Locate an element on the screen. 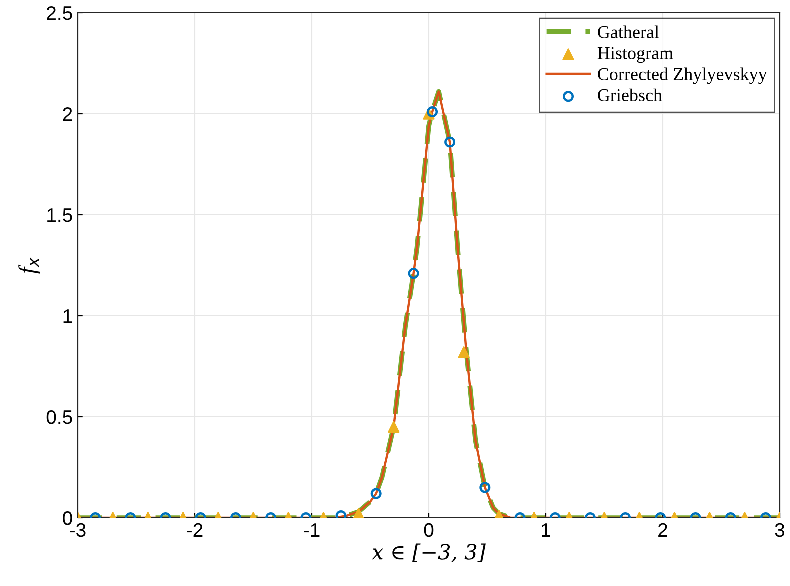 This screenshot has height=586, width=790. y-tick-label: 2 is located at coordinates (67, 114).